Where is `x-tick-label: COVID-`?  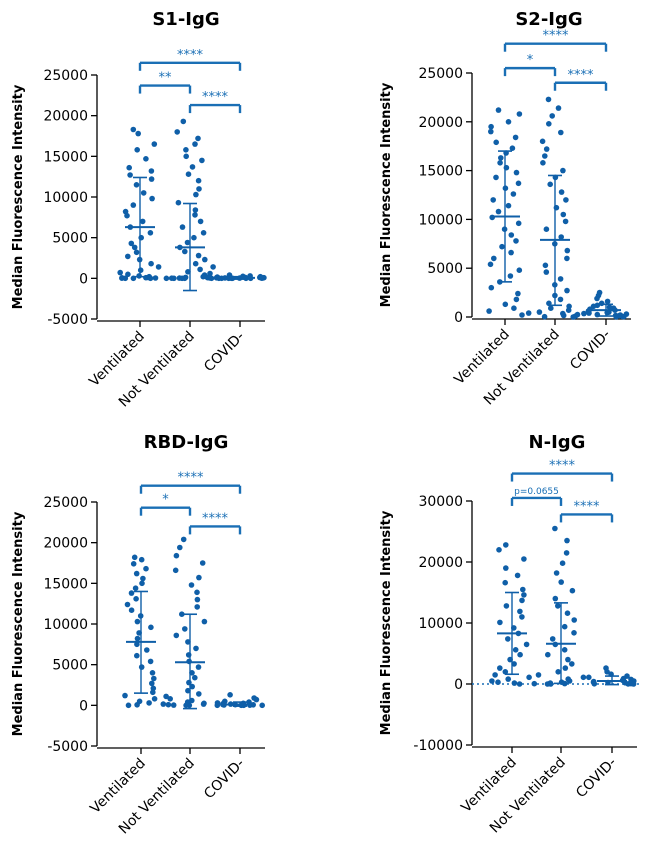 x-tick-label: COVID- is located at coordinates (590, 350).